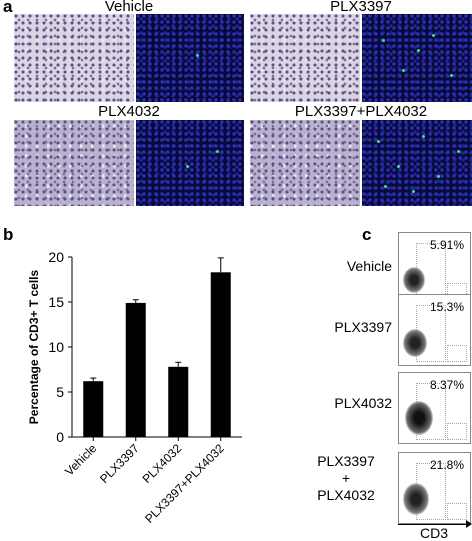 The width and height of the screenshot is (472, 541). What do you see at coordinates (361, 7) in the screenshot?
I see `condition-title-plx3397: PLX3397` at bounding box center [361, 7].